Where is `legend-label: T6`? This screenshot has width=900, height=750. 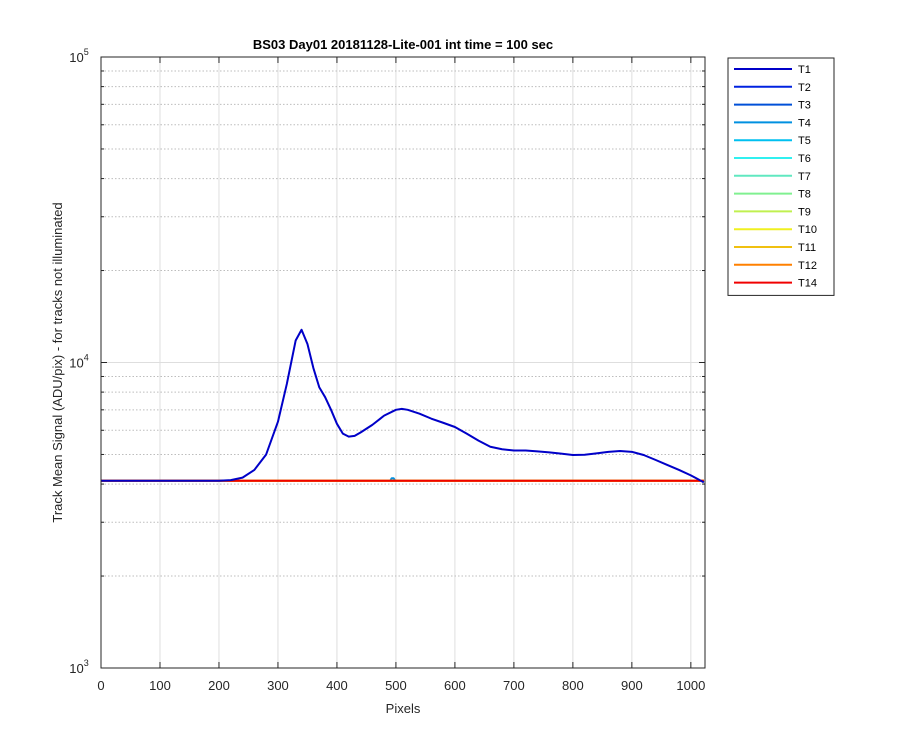
legend-label: T6 is located at coordinates (804, 159).